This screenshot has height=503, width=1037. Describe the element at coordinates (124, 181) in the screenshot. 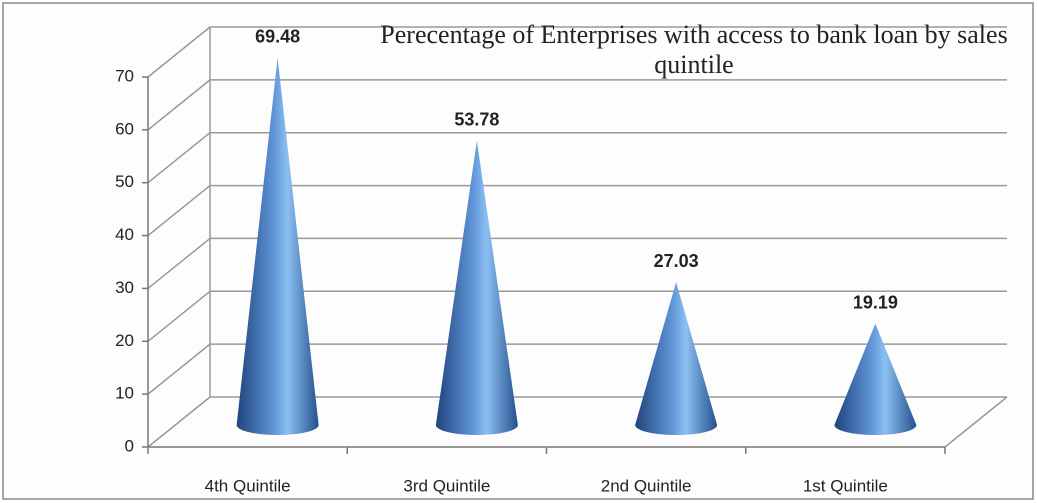

I see `y-tick-label: 50` at that location.